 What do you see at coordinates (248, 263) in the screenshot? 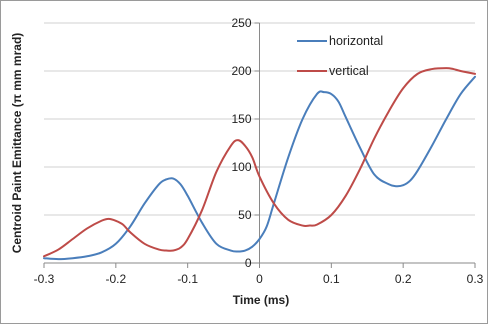
I see `y-tick-label: 0` at bounding box center [248, 263].